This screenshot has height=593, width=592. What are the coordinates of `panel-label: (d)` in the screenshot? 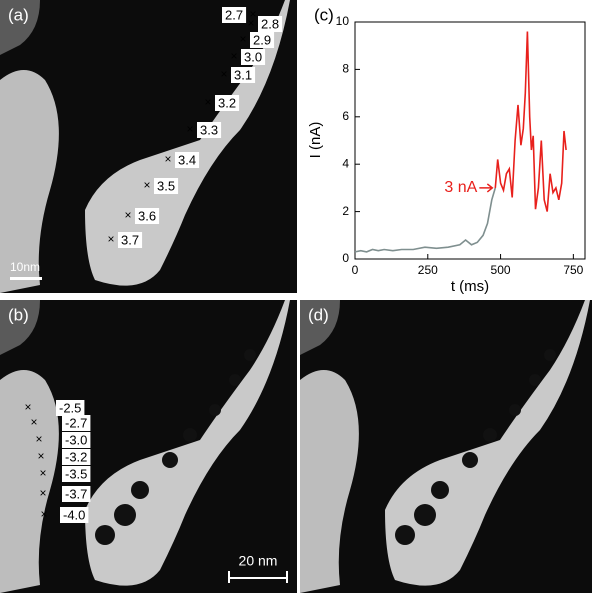 It's located at (318, 314).